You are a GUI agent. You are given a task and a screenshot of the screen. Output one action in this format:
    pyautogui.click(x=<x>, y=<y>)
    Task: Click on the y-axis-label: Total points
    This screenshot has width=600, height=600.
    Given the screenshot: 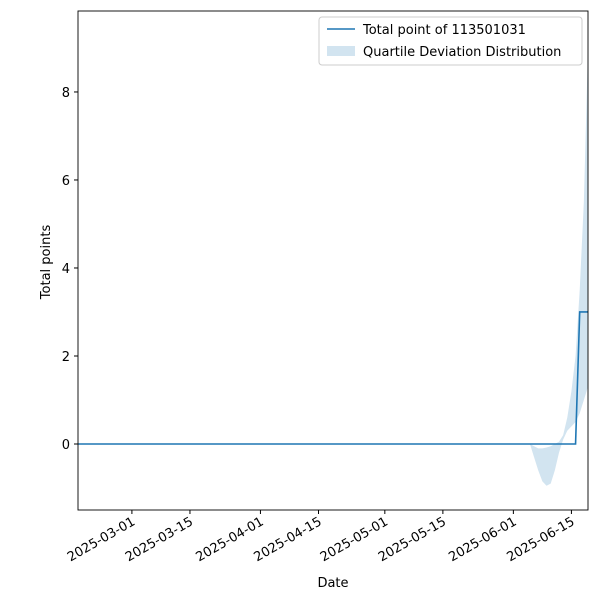 What is the action you would take?
    pyautogui.click(x=46, y=263)
    